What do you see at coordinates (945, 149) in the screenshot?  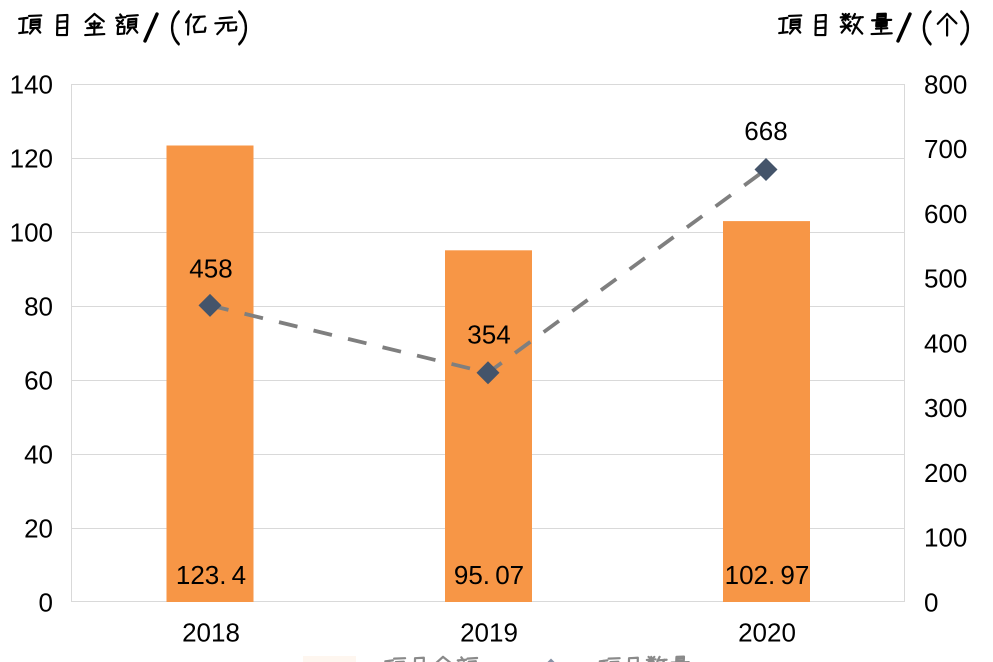 I see `svg-text: 700` at bounding box center [945, 149].